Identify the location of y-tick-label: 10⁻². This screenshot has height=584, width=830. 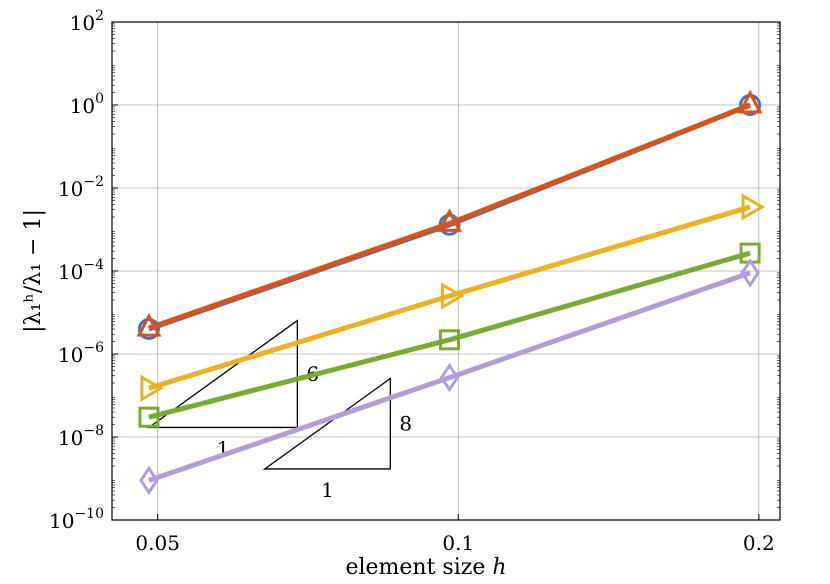
(81, 187).